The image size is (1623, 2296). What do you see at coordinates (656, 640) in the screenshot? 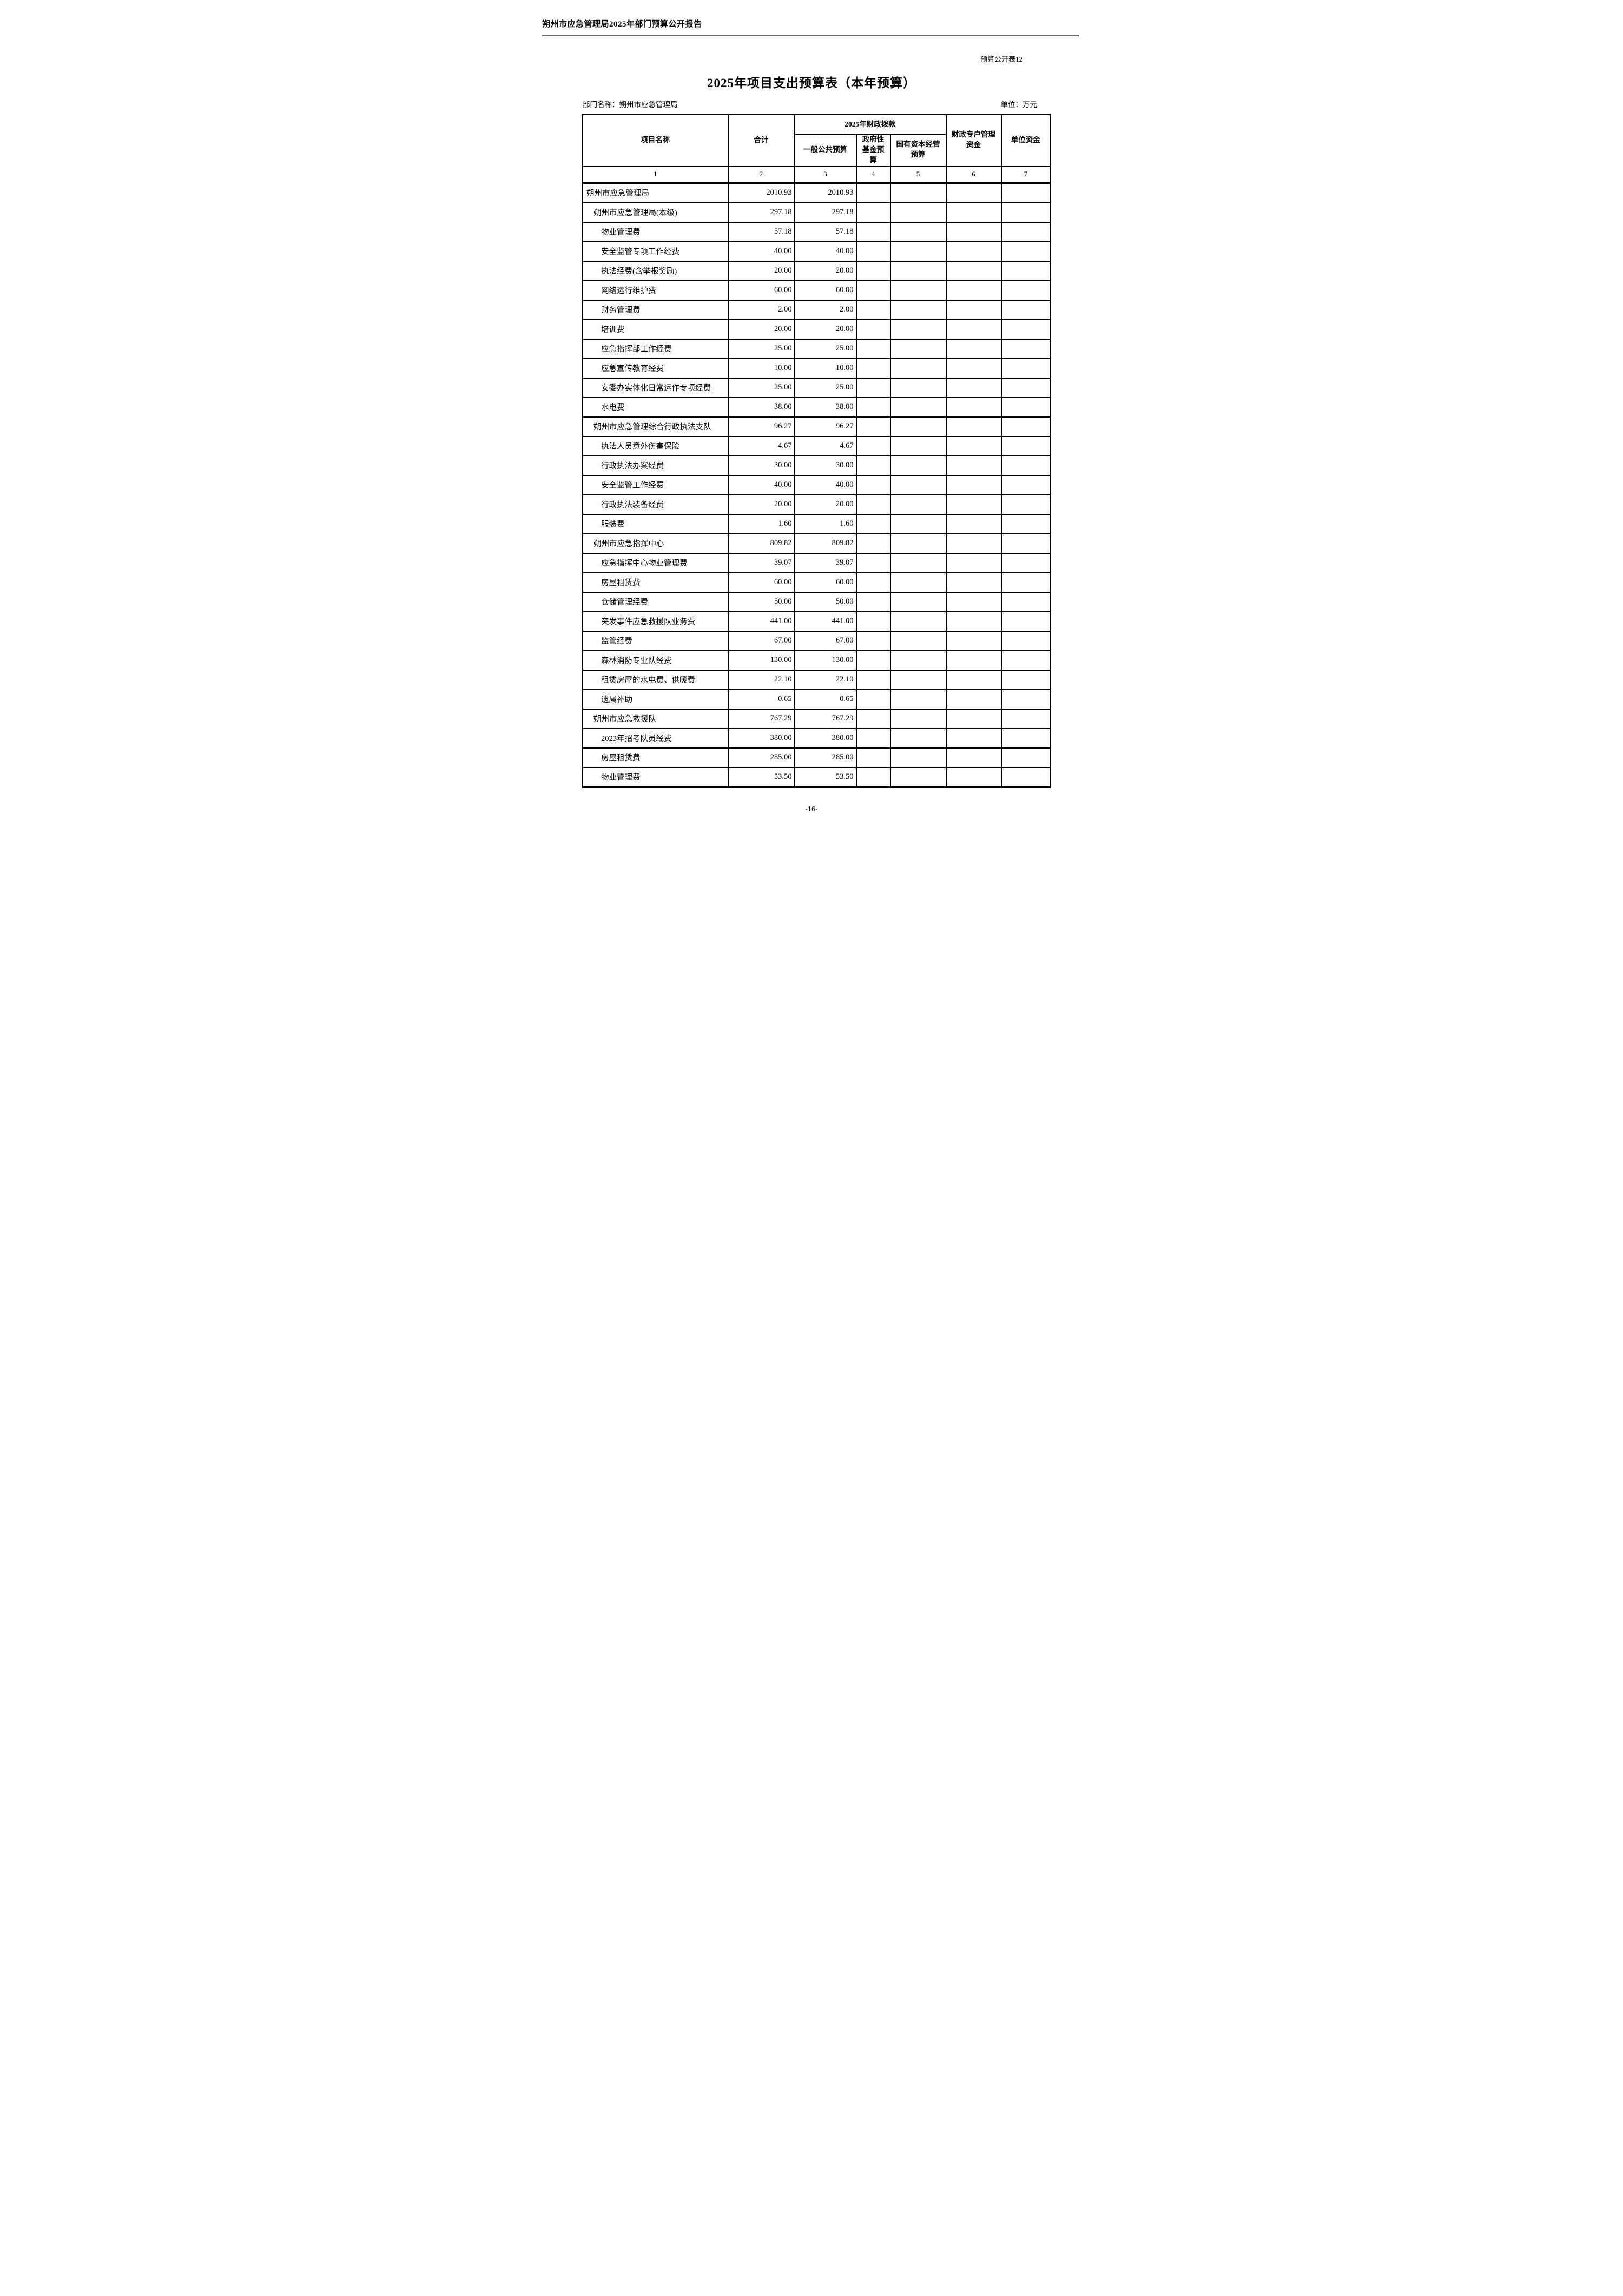
I see `cell-project-name: 监管经费` at bounding box center [656, 640].